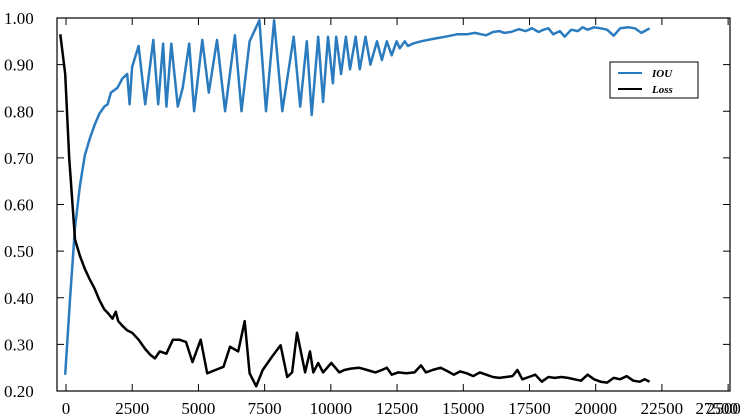 The image size is (740, 419). I want to click on x-tick-label: 22500, so click(662, 408).